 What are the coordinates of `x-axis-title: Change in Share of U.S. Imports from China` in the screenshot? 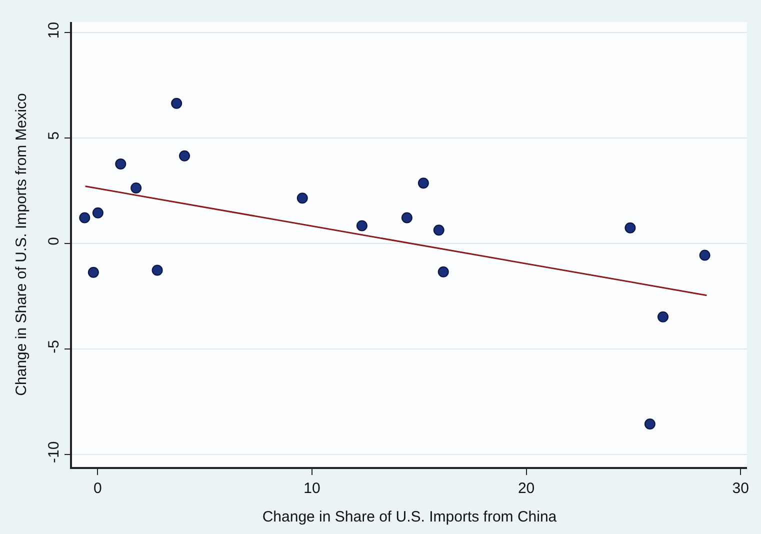 It's located at (410, 517).